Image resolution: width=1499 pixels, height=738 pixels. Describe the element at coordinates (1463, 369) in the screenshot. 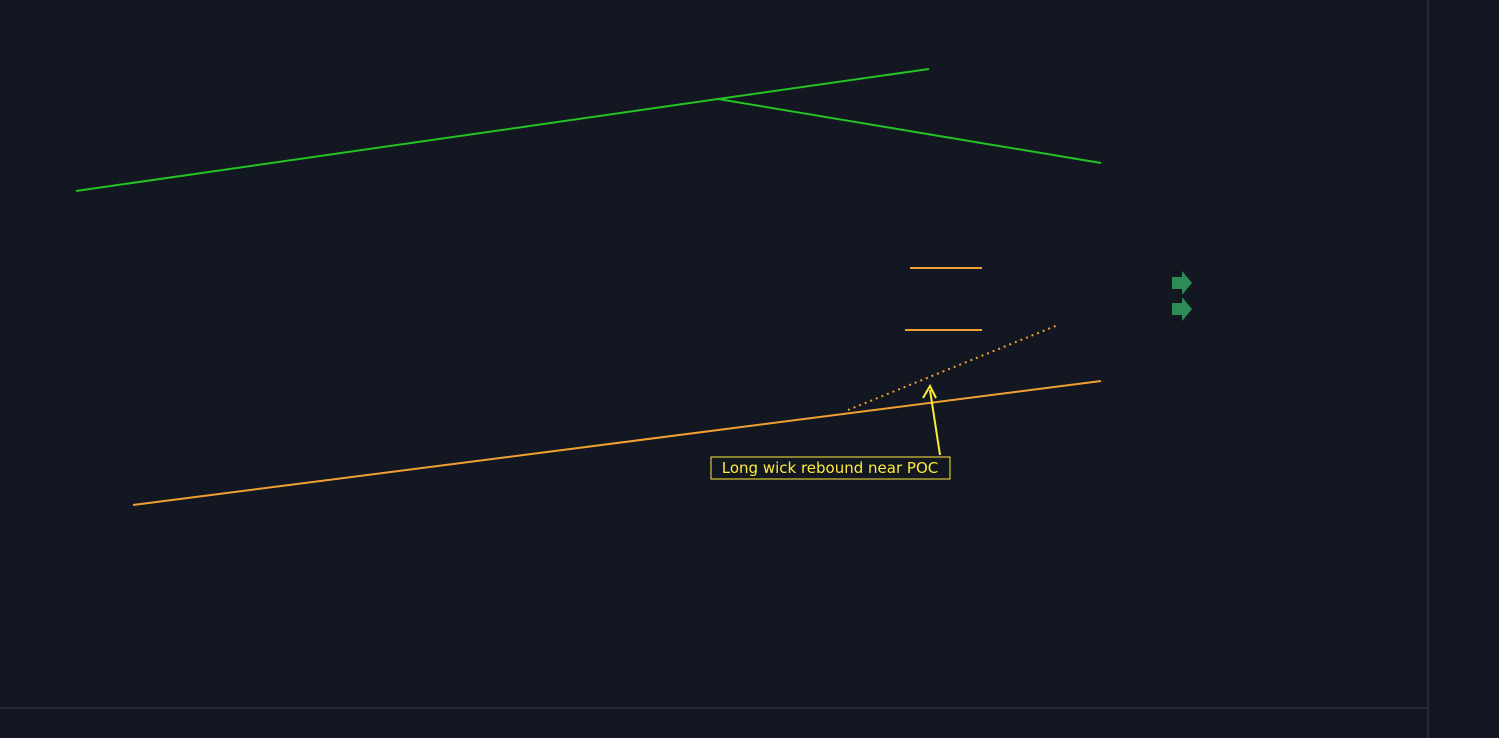

I see `price-axis` at that location.